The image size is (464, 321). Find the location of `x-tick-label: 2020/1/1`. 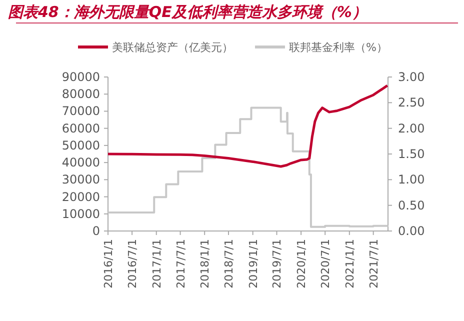

x-tick-label: 2020/1/1 is located at coordinates (301, 263).